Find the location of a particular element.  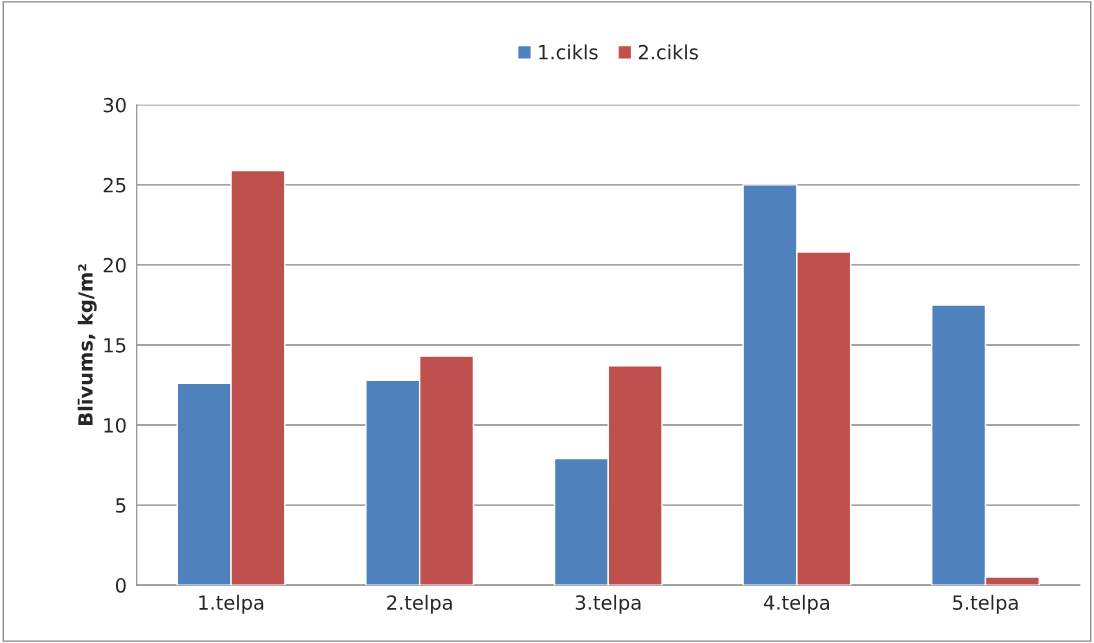

y-axis-title: Blīvums, kg/m² is located at coordinates (87, 344).